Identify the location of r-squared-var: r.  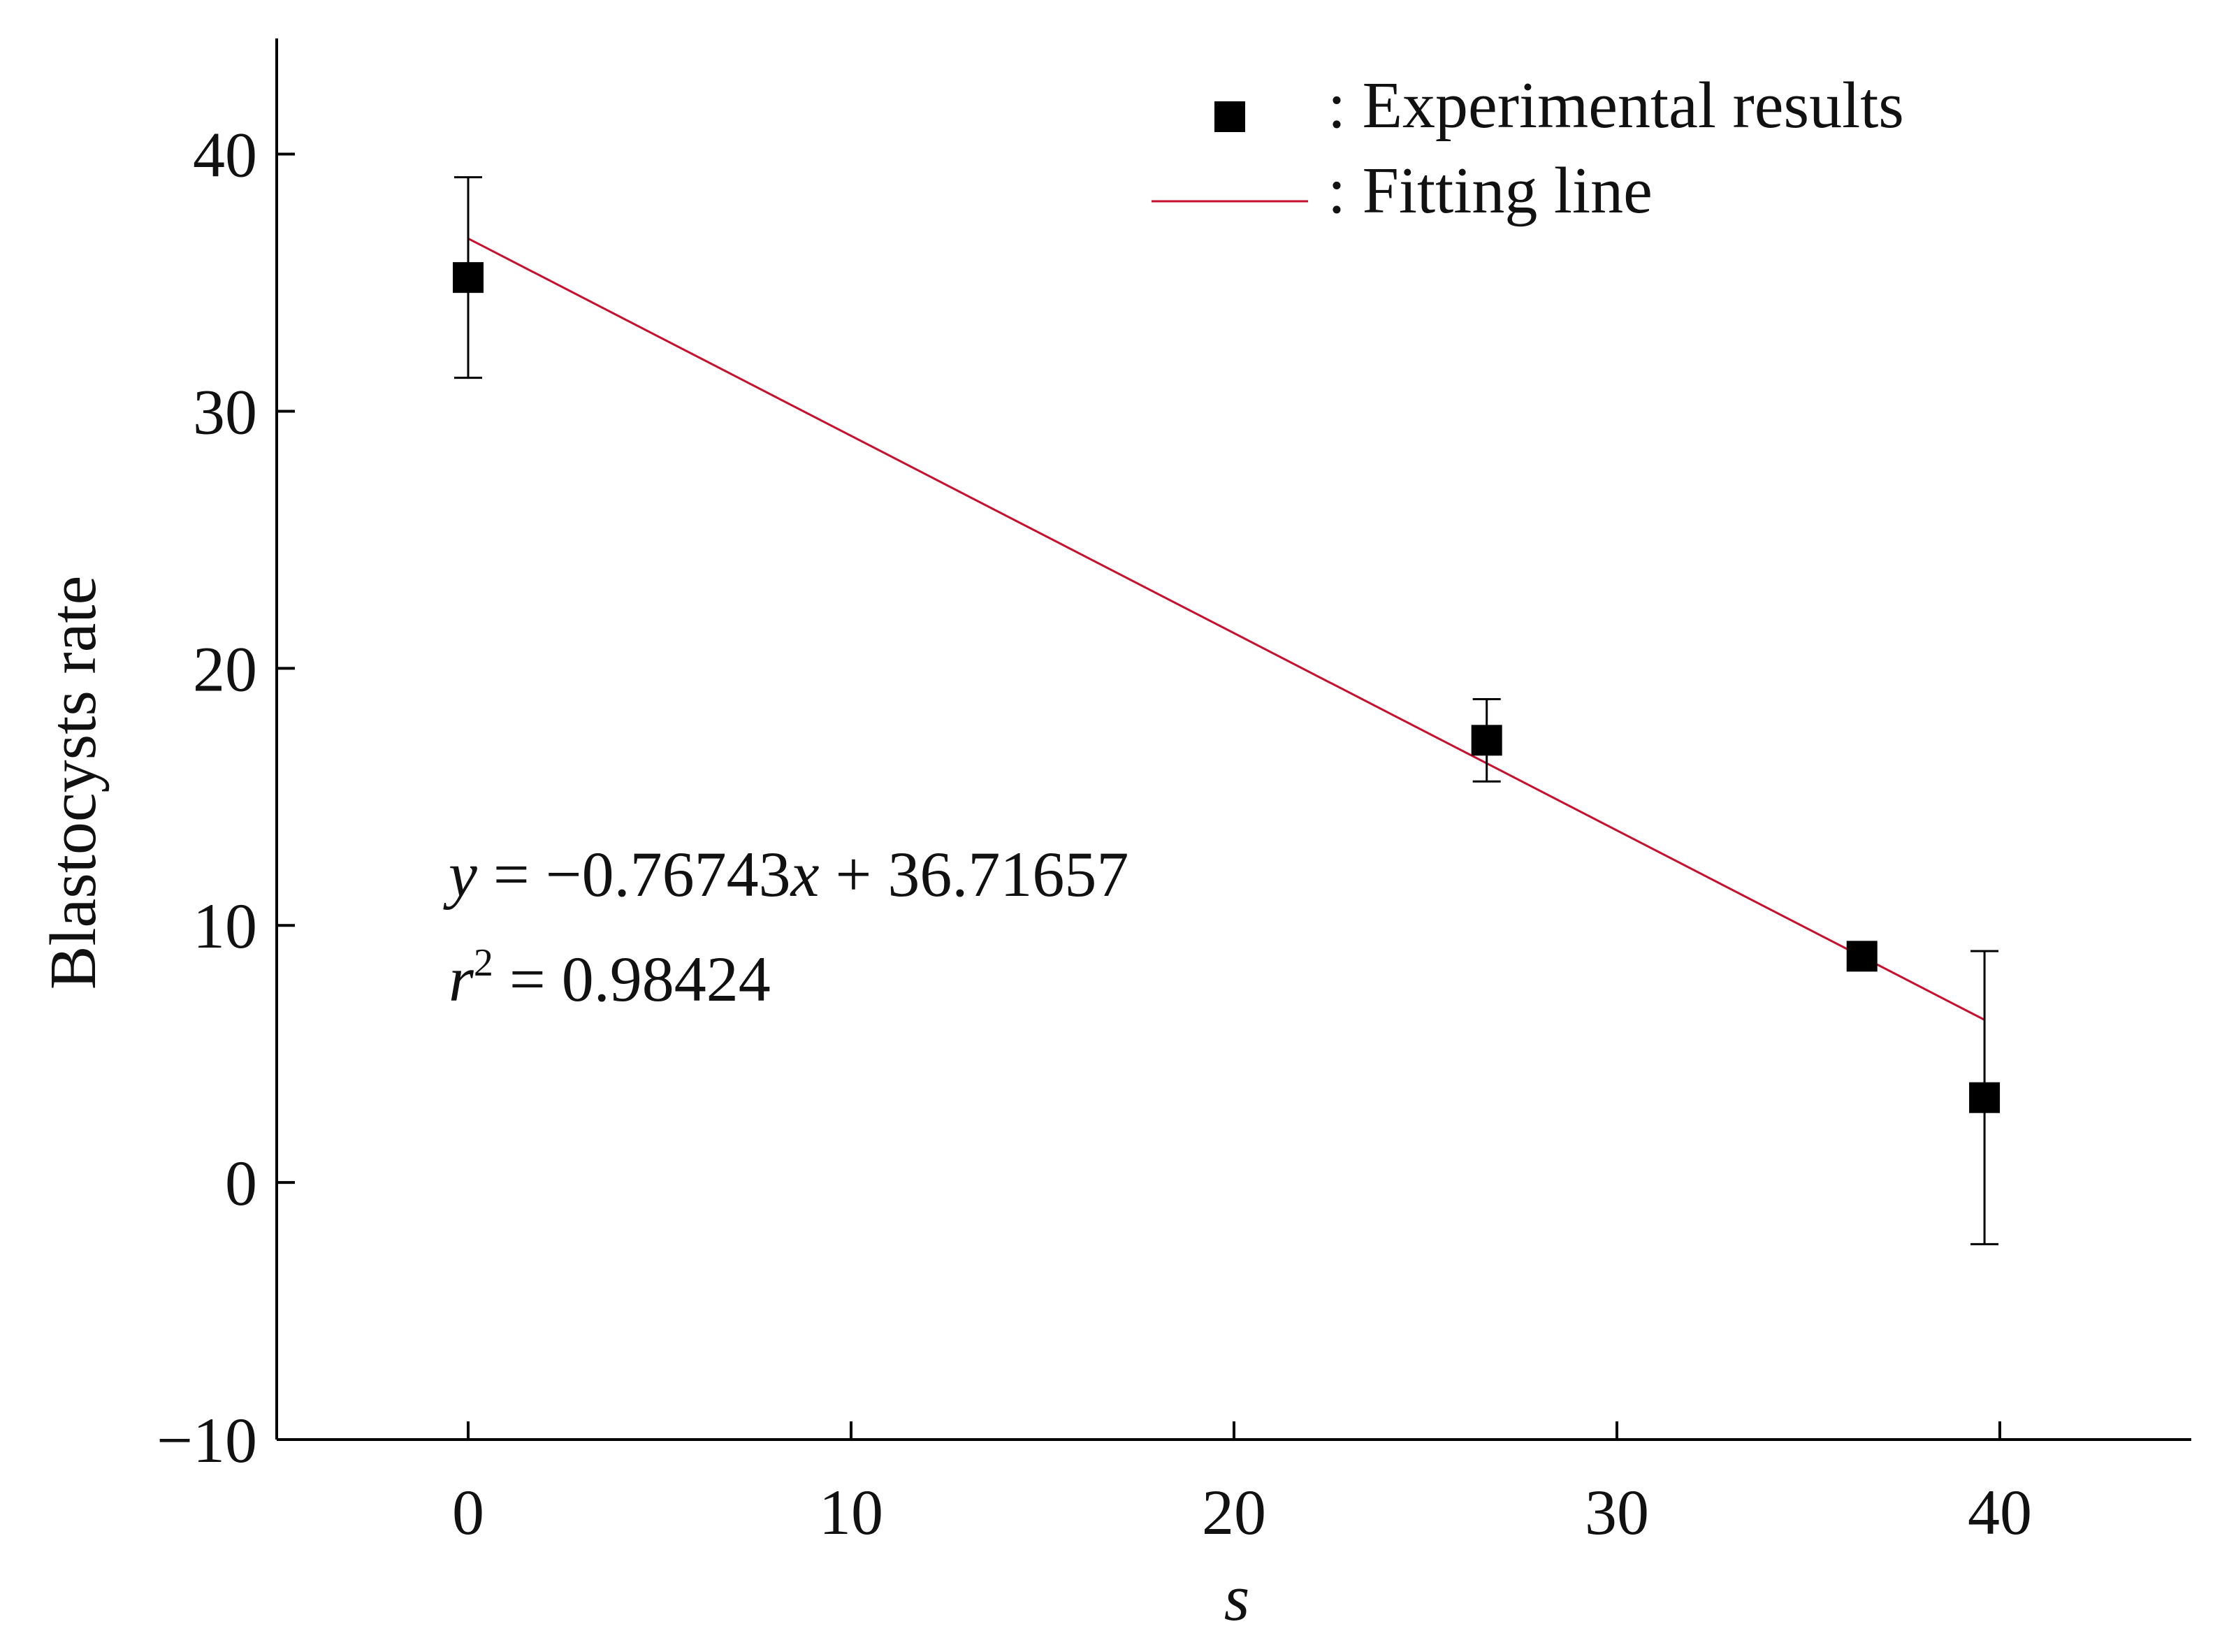
(461, 979).